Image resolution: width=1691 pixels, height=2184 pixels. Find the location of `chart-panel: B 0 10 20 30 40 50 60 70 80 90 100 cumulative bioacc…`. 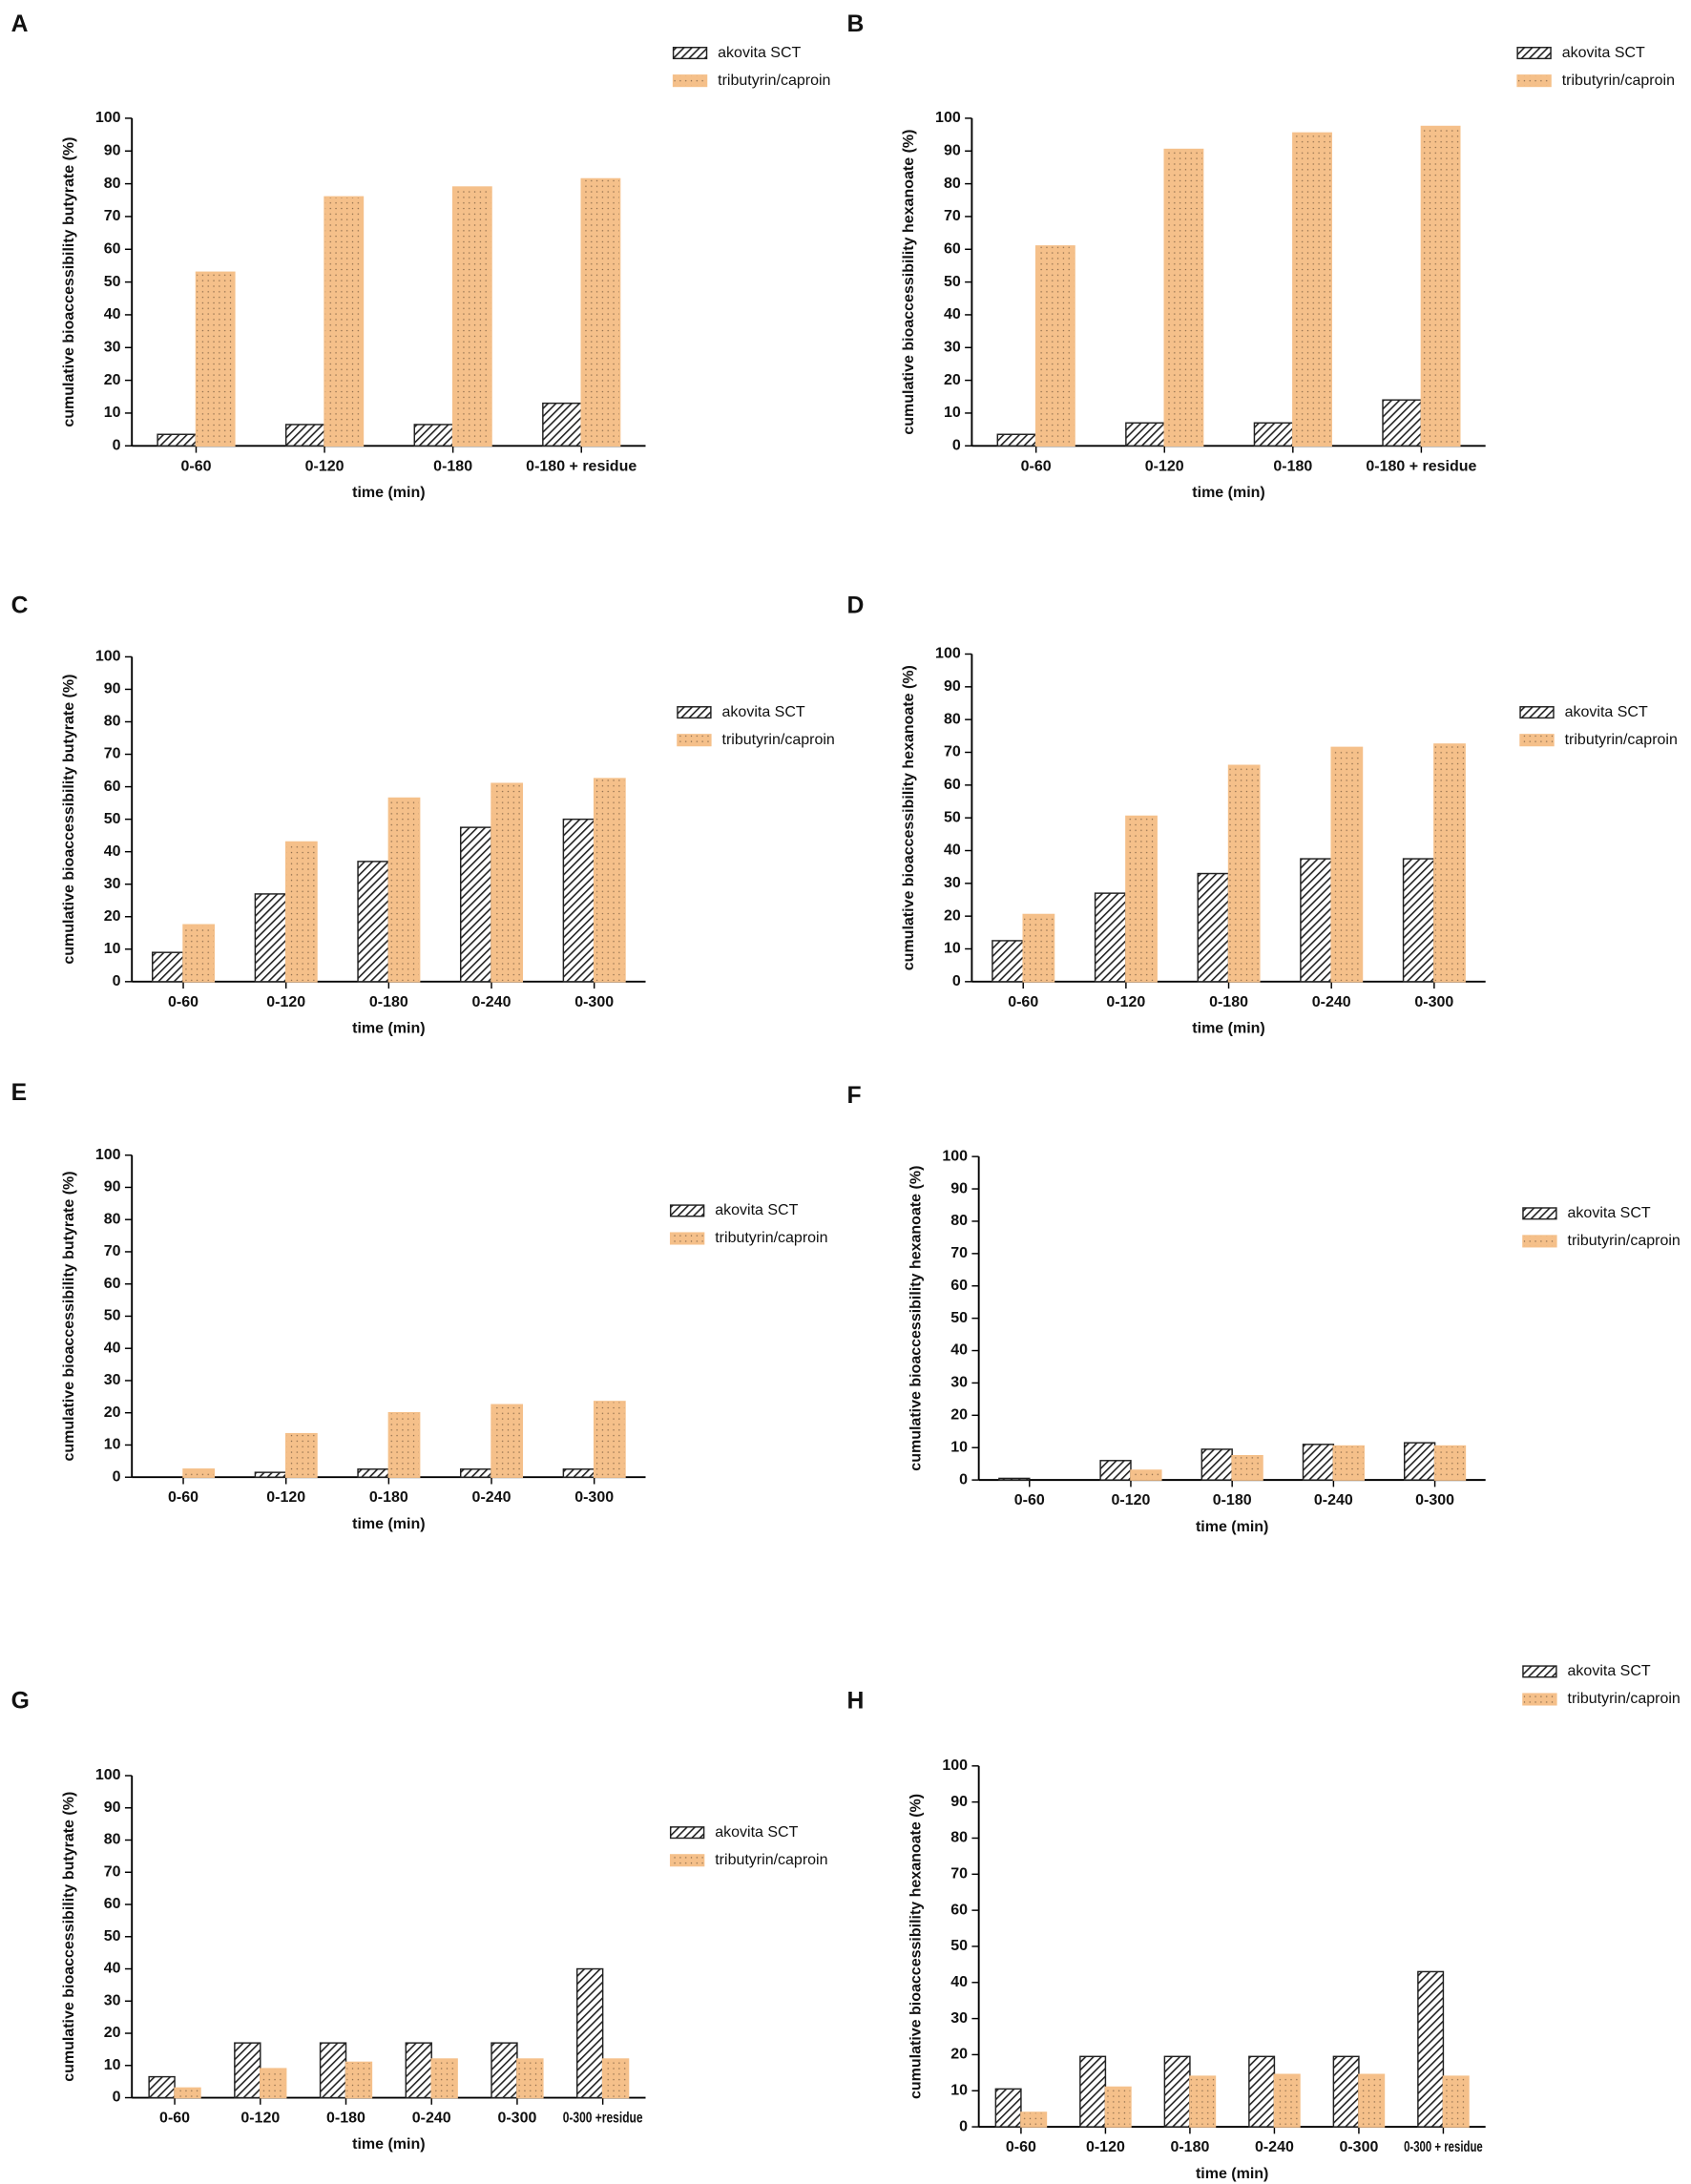

chart-panel: B 0 10 20 30 40 50 60 70 80 90 100 cumulative bioacc… is located at coordinates (1260, 256).